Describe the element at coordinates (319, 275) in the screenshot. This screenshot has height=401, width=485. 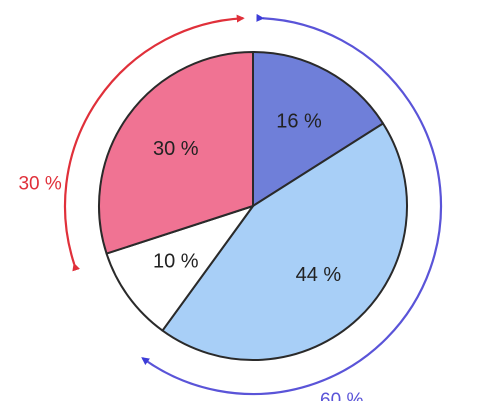
I see `slice-value-label: 44 %` at that location.